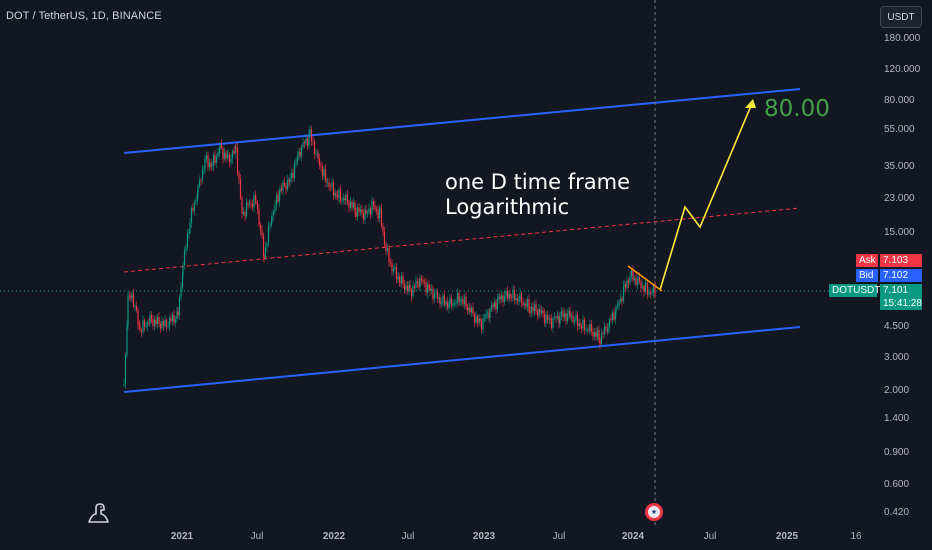 This screenshot has height=550, width=932. Describe the element at coordinates (334, 536) in the screenshot. I see `time-tick-label: 2022` at that location.